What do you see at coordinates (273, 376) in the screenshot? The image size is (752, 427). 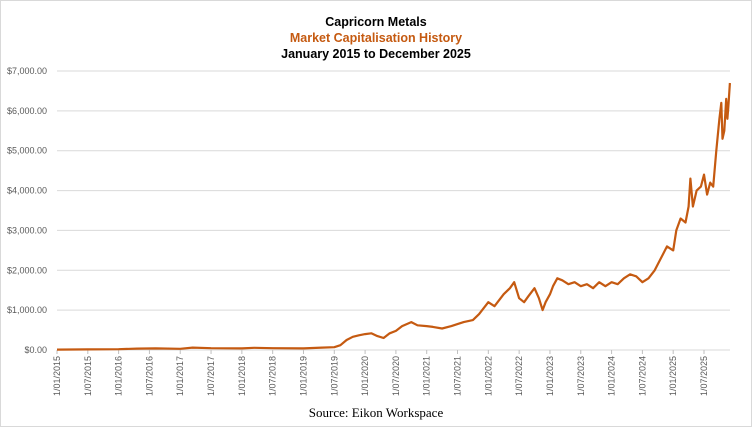 I see `x-tick-label: 1/07/2018` at bounding box center [273, 376].